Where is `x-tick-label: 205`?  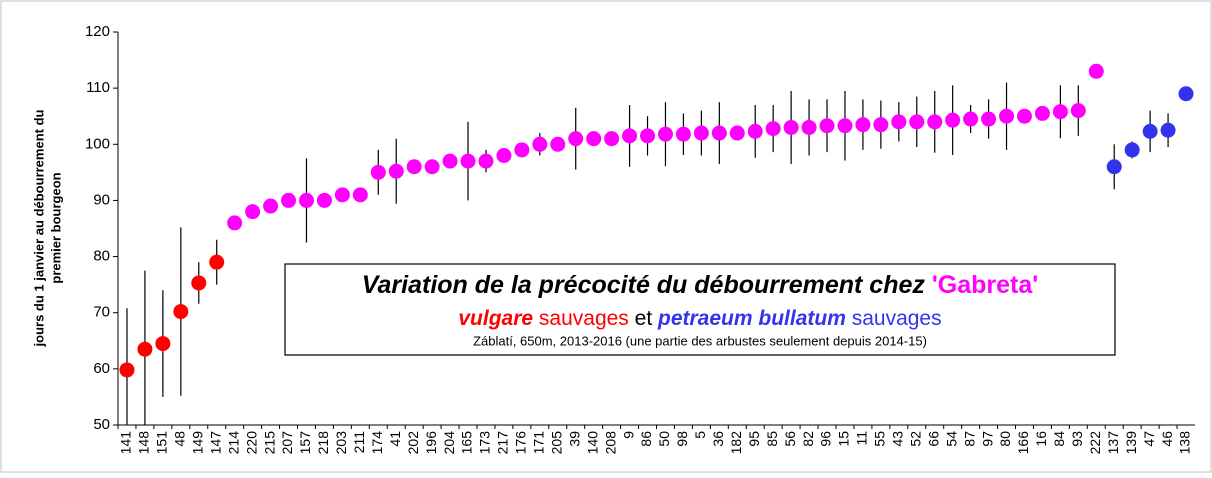 x-tick-label: 205 is located at coordinates (556, 443).